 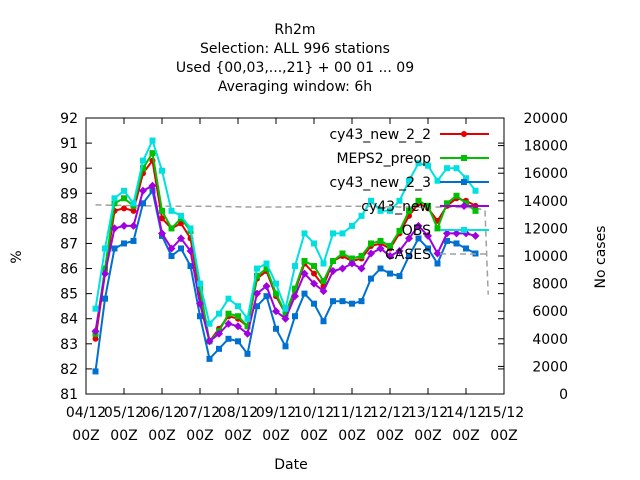 I want to click on y2-axis-title: No cases, so click(x=601, y=257).